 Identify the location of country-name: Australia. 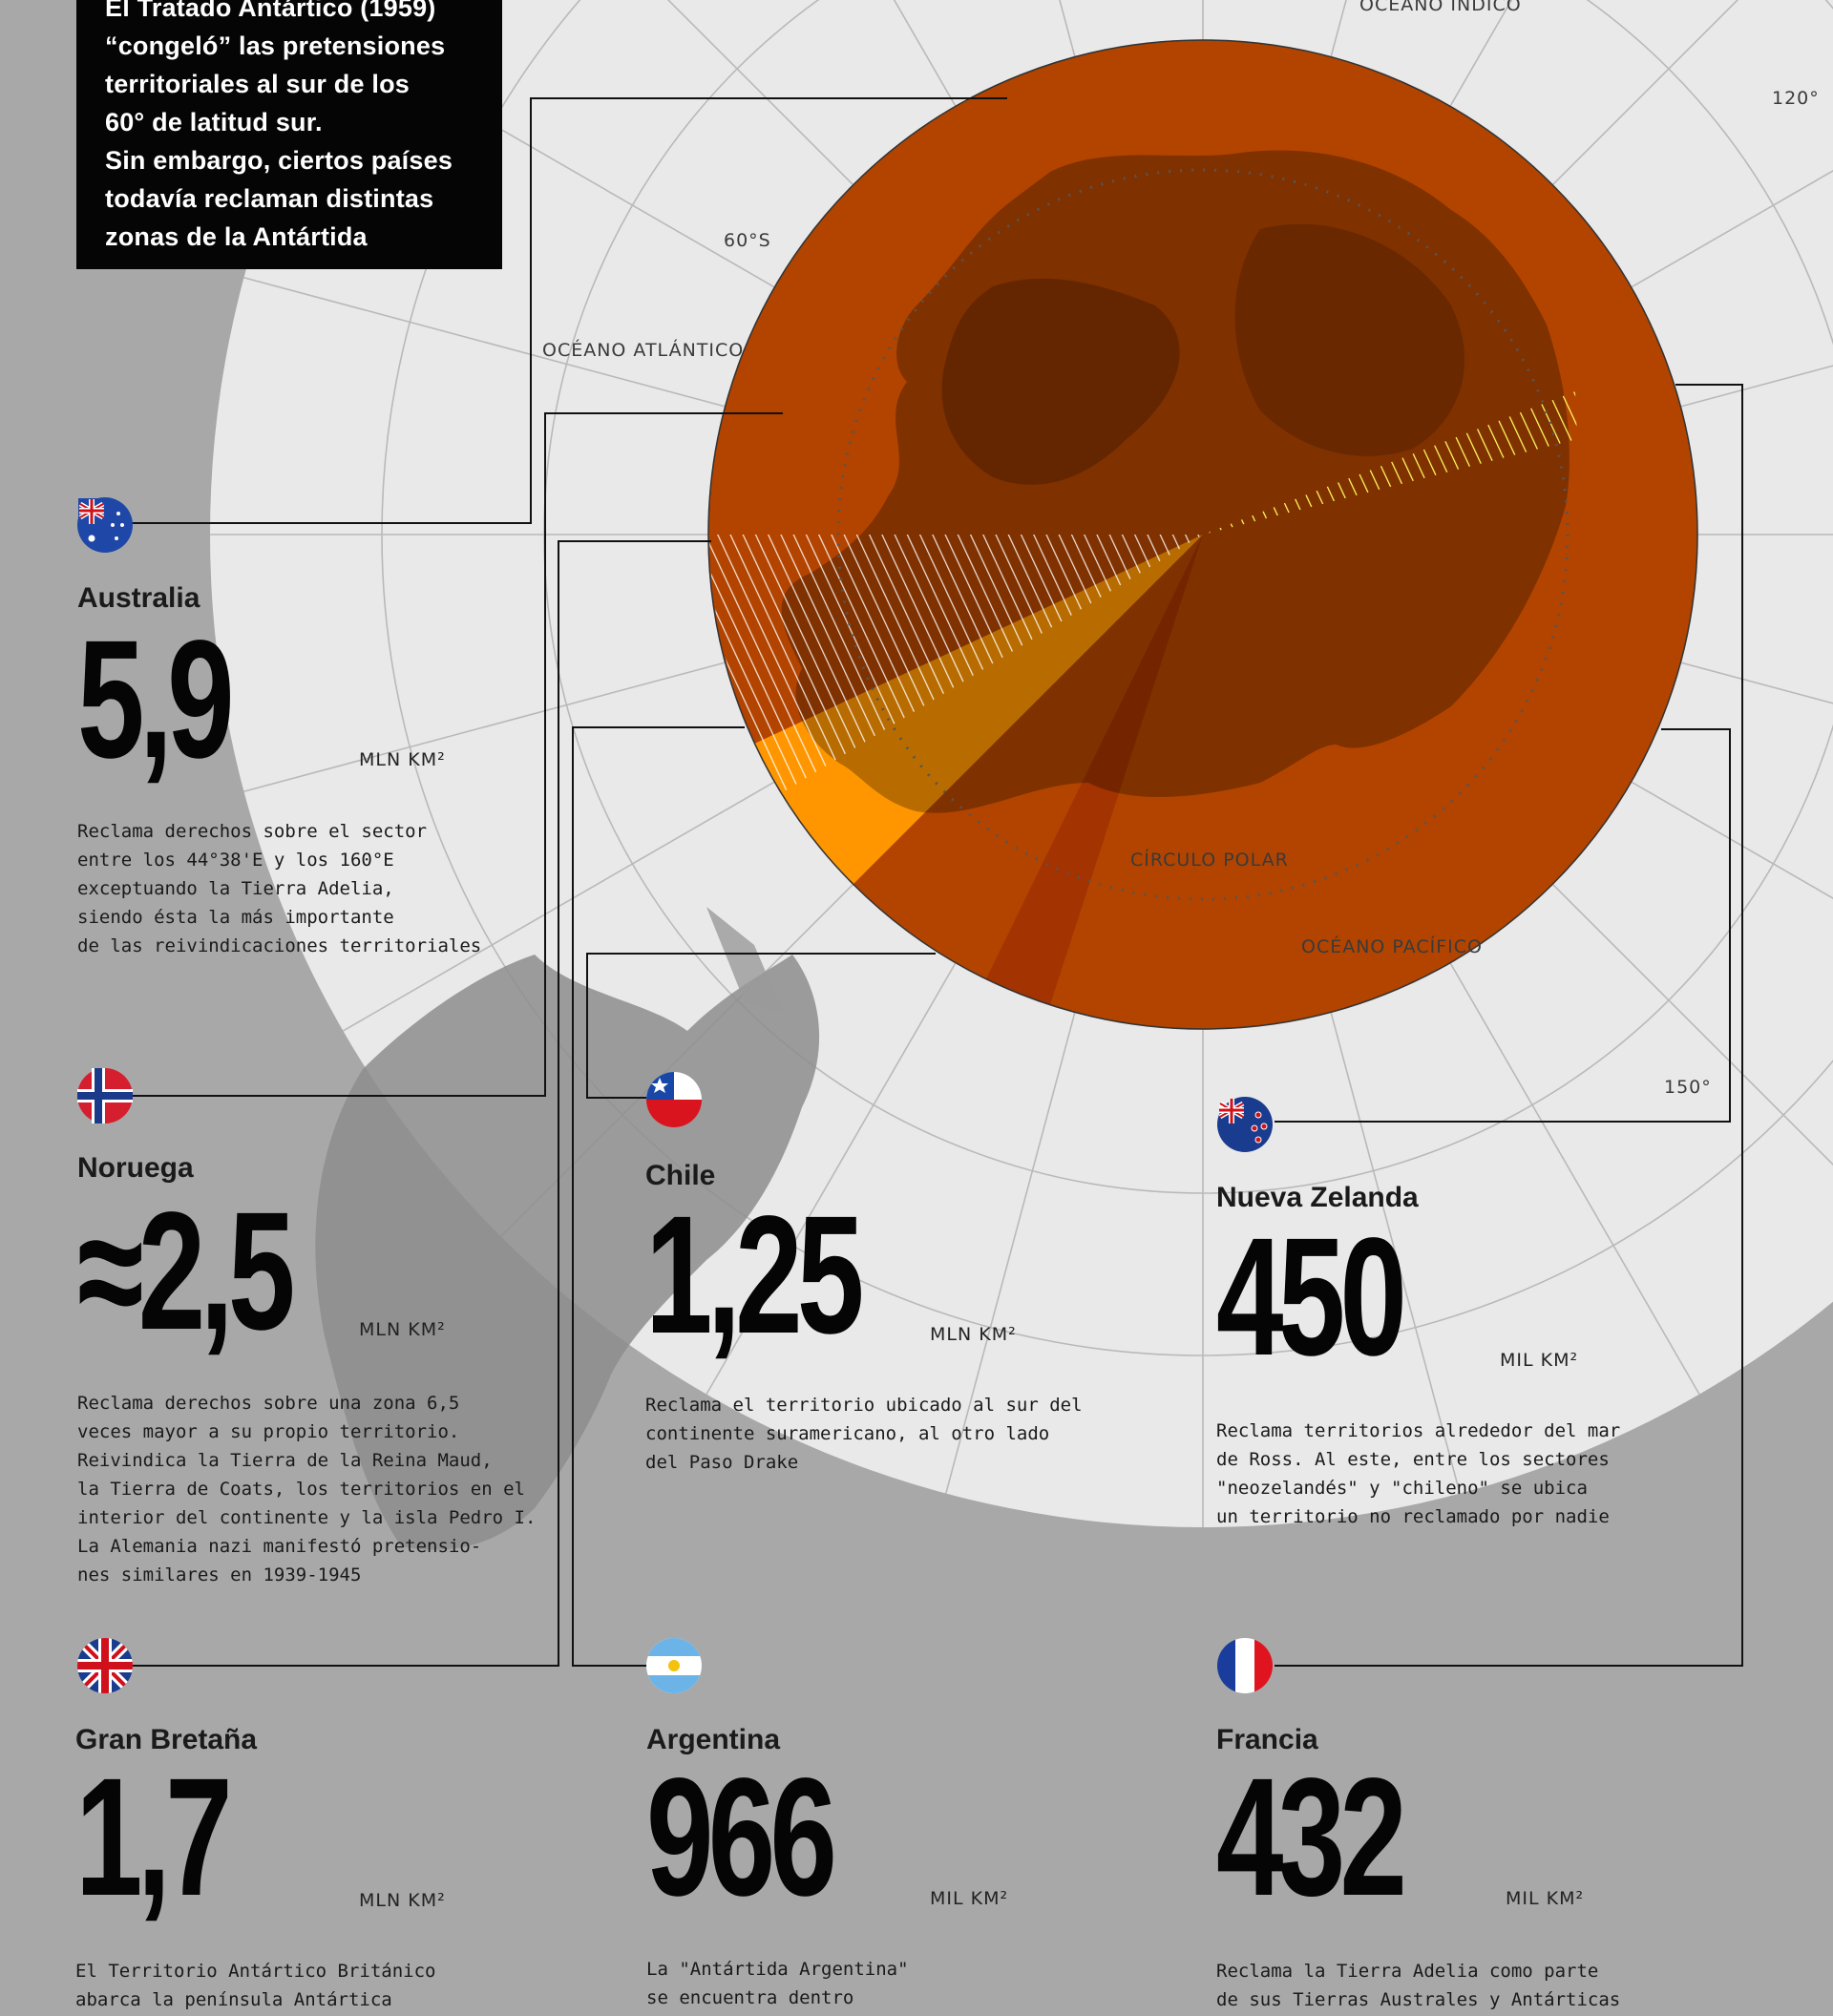
(138, 598).